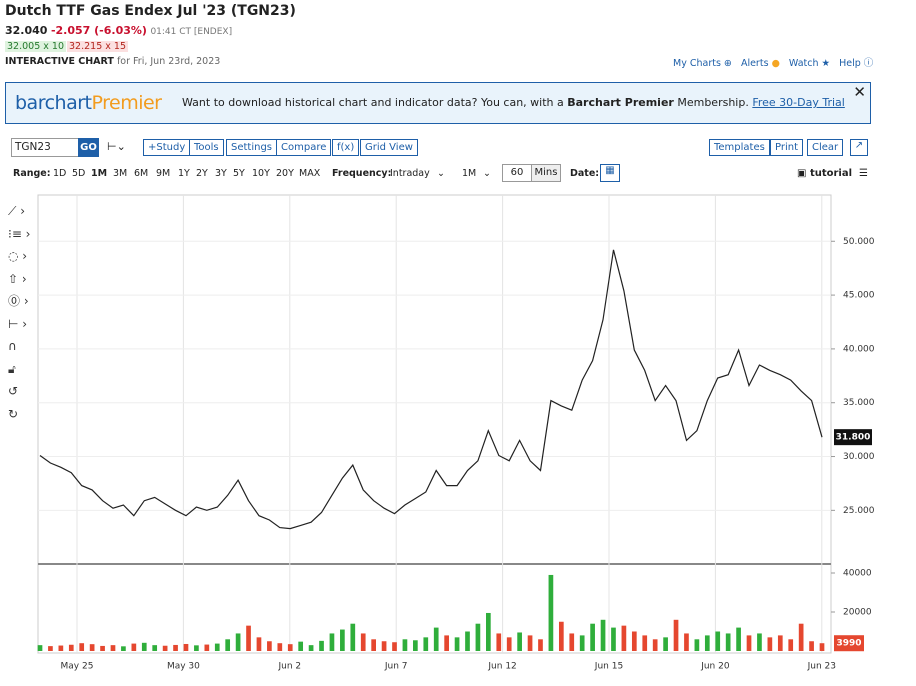  I want to click on y-tick-label: 45.000, so click(859, 296).